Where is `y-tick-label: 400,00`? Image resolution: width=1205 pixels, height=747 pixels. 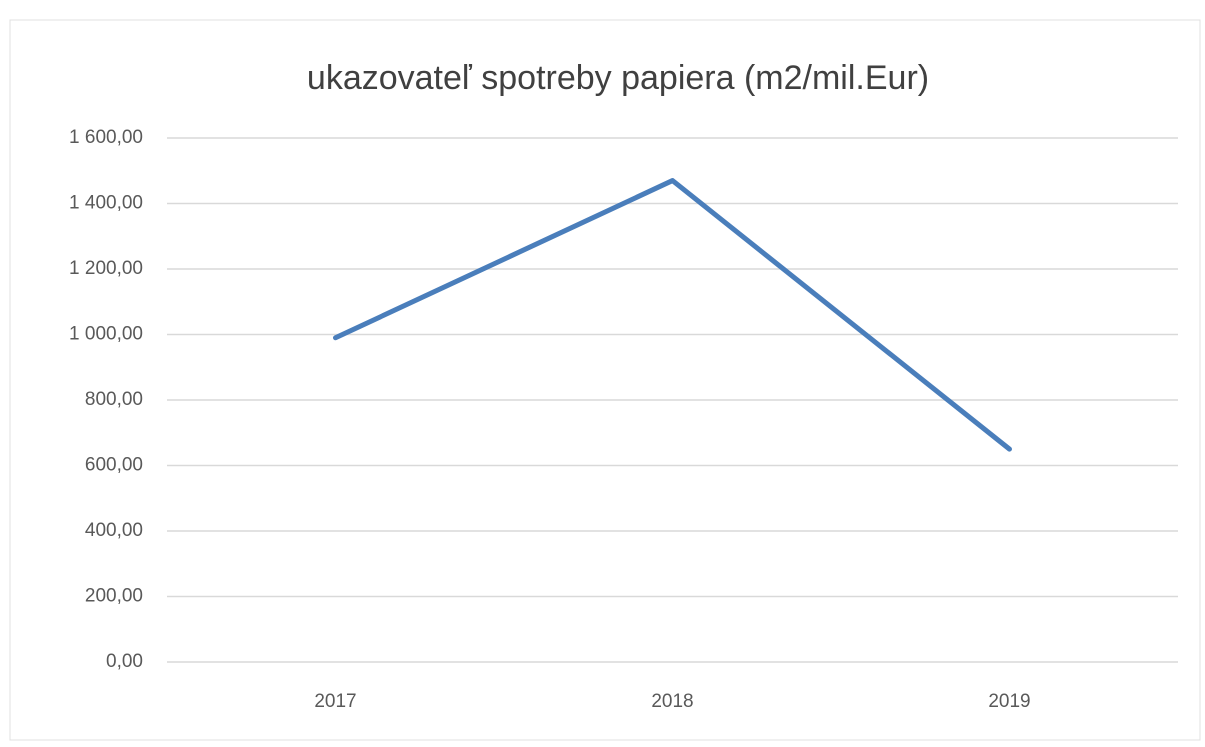
y-tick-label: 400,00 is located at coordinates (114, 530).